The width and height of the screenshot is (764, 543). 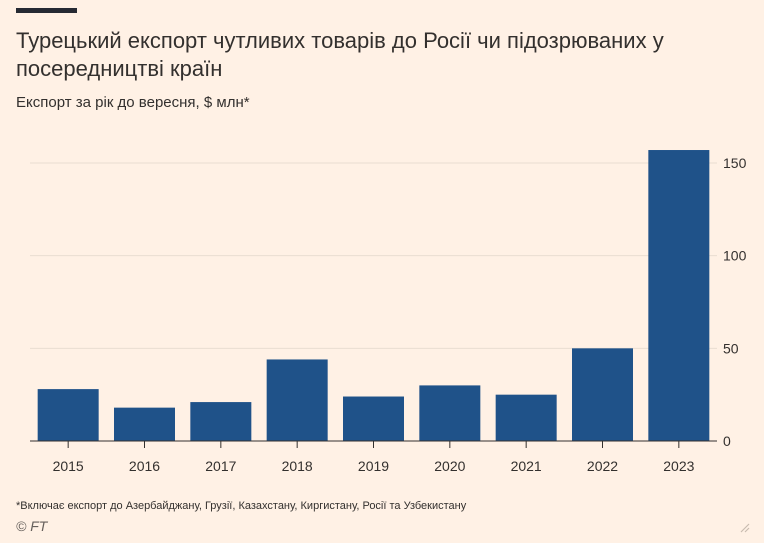 I want to click on chart-subtitle: Експорт за рік до вересня, $ млн*, so click(x=133, y=102).